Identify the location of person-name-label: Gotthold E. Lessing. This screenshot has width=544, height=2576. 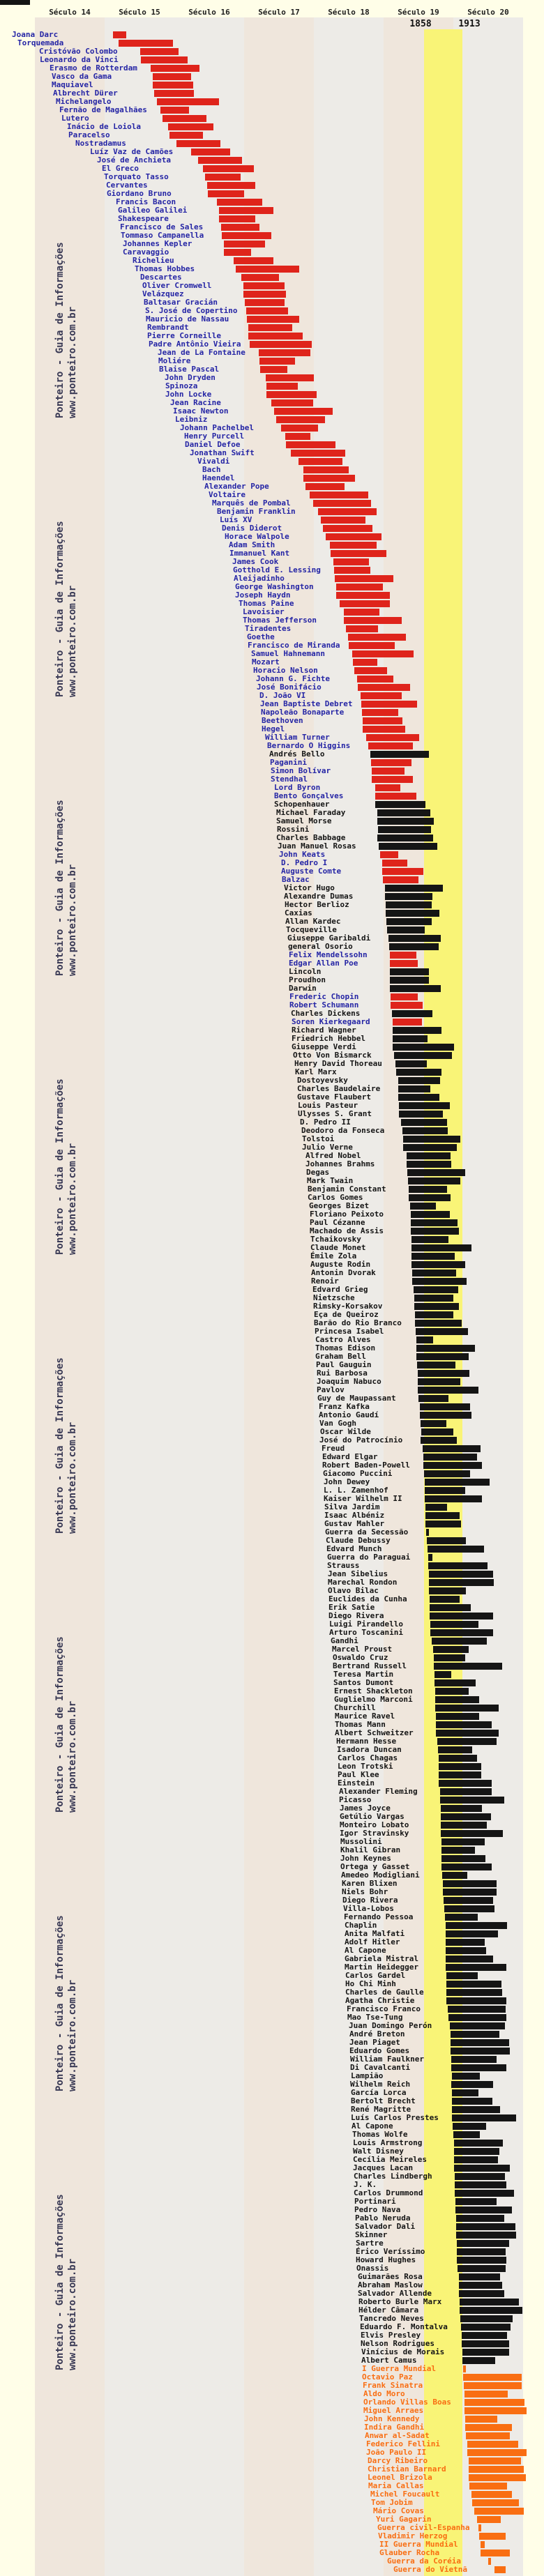
(277, 569).